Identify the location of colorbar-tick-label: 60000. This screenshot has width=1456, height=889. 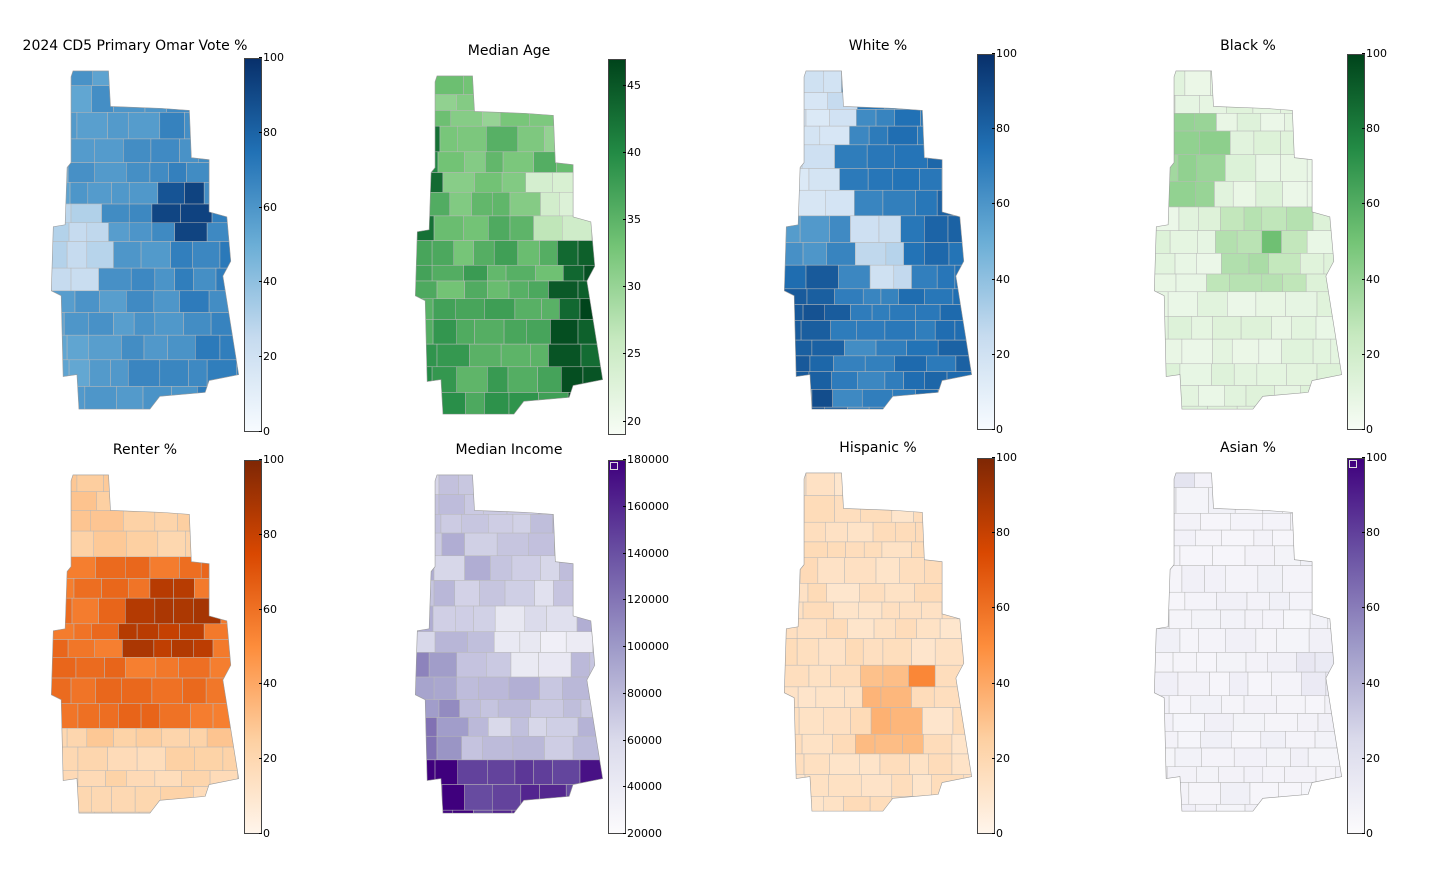
(642, 740).